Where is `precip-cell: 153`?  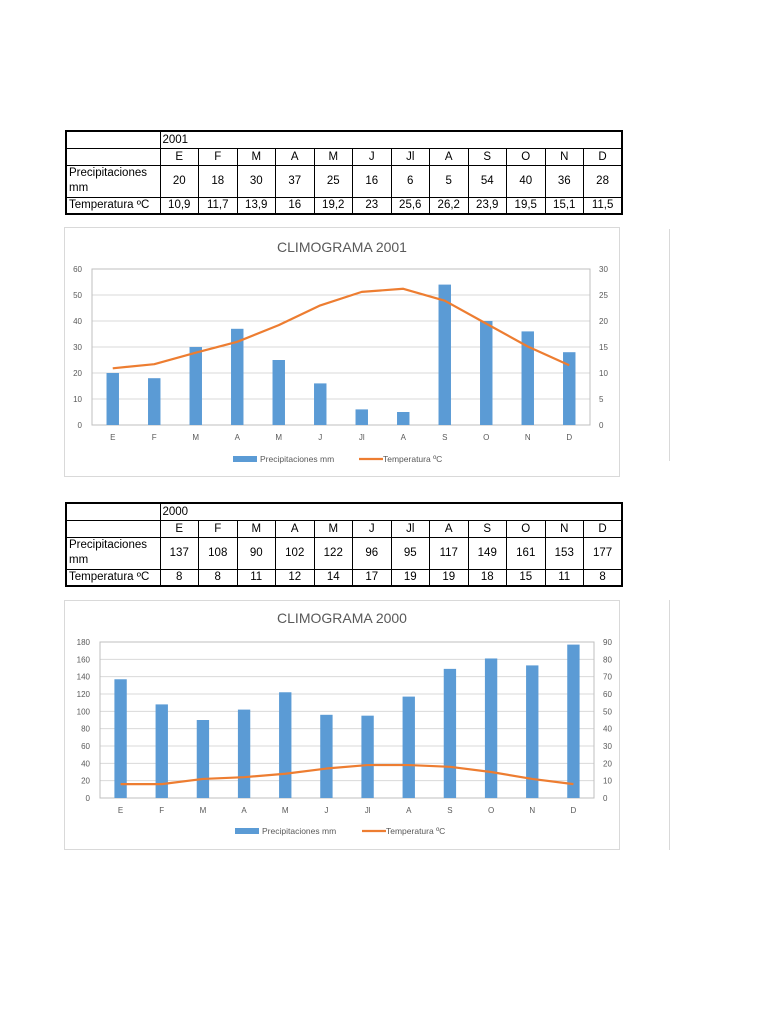 precip-cell: 153 is located at coordinates (564, 553).